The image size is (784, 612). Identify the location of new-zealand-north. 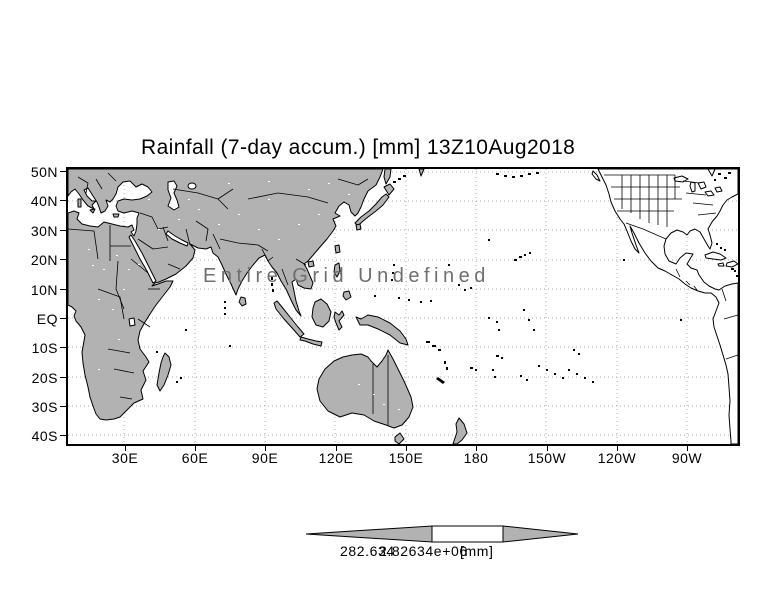
(460, 430).